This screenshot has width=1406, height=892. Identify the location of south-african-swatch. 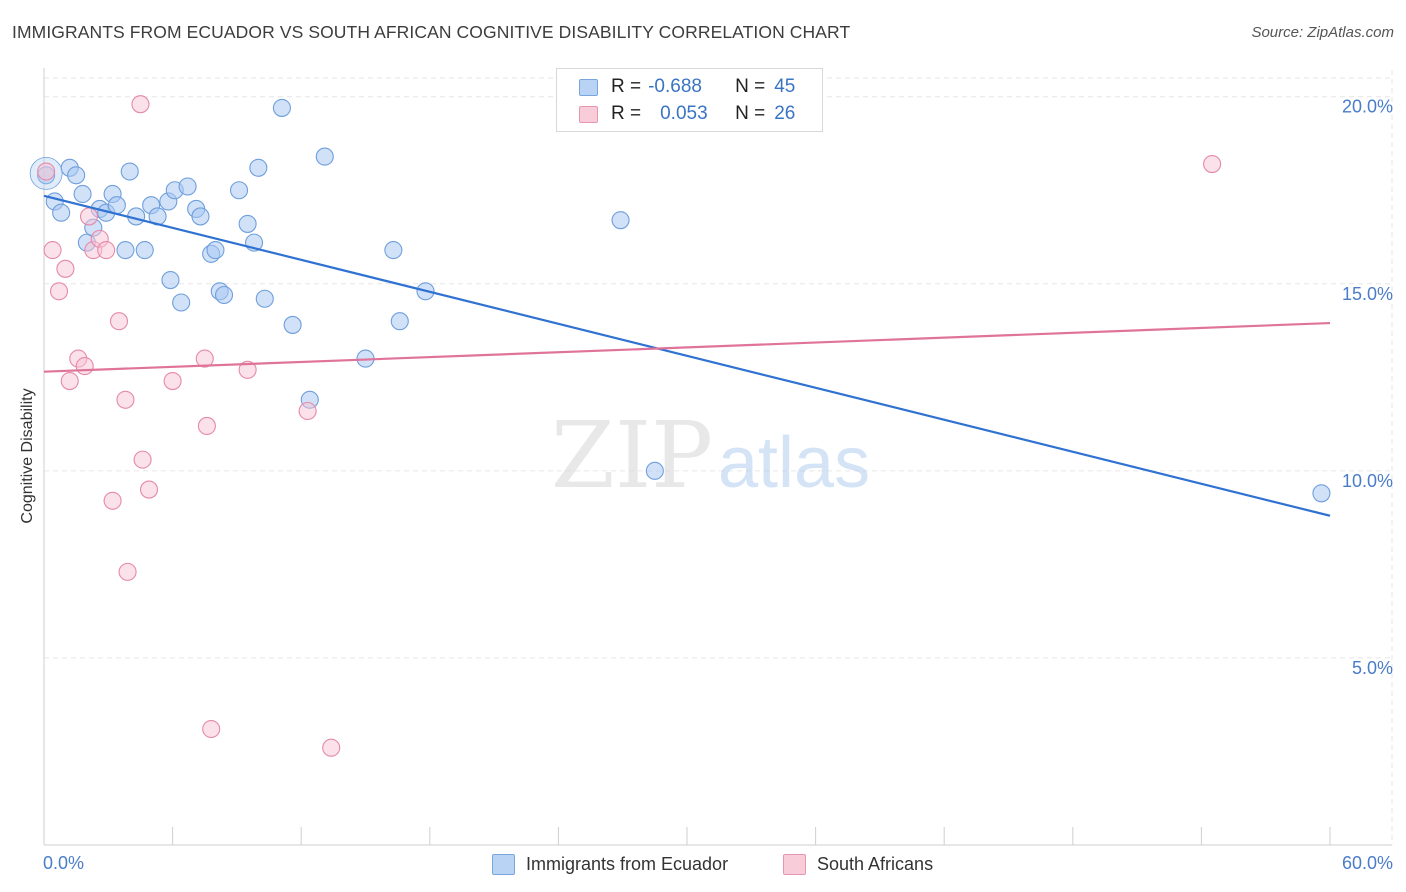
(588, 114).